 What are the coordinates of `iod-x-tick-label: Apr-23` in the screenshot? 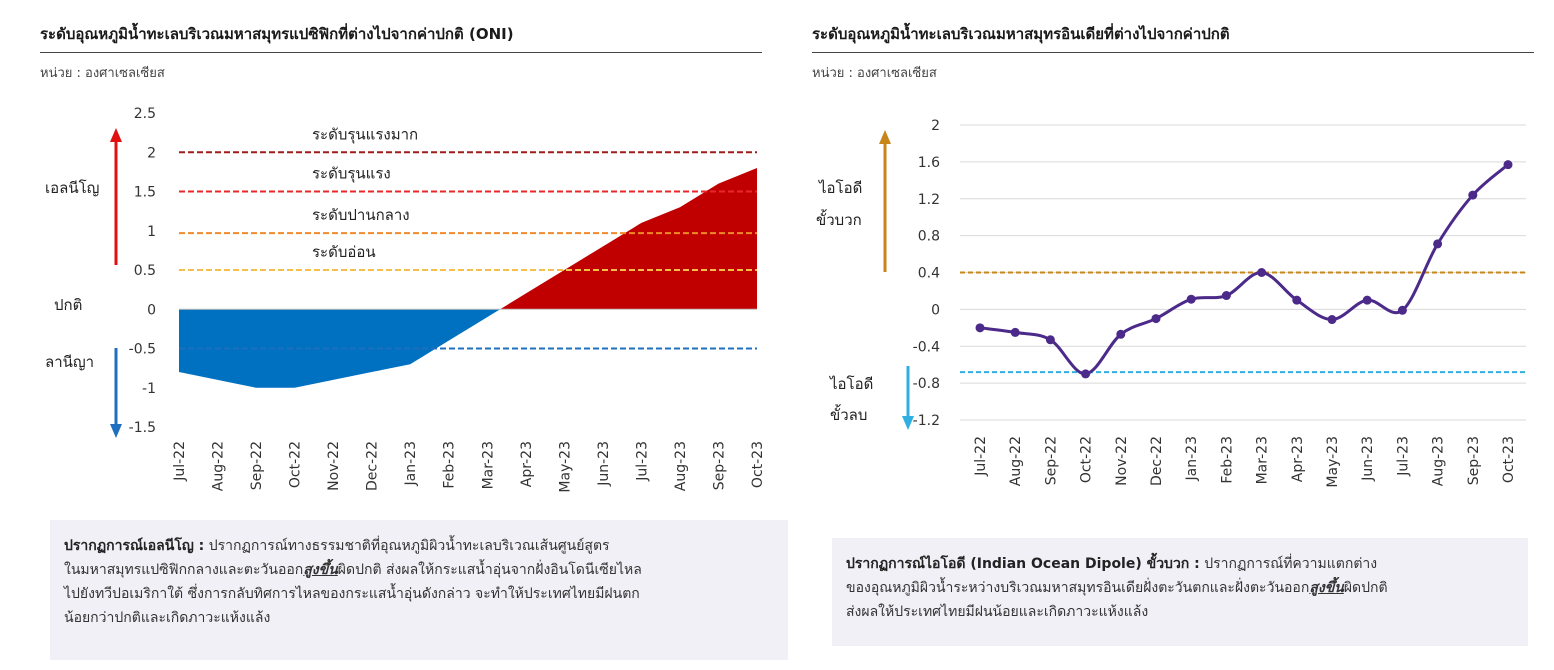 It's located at (1298, 459).